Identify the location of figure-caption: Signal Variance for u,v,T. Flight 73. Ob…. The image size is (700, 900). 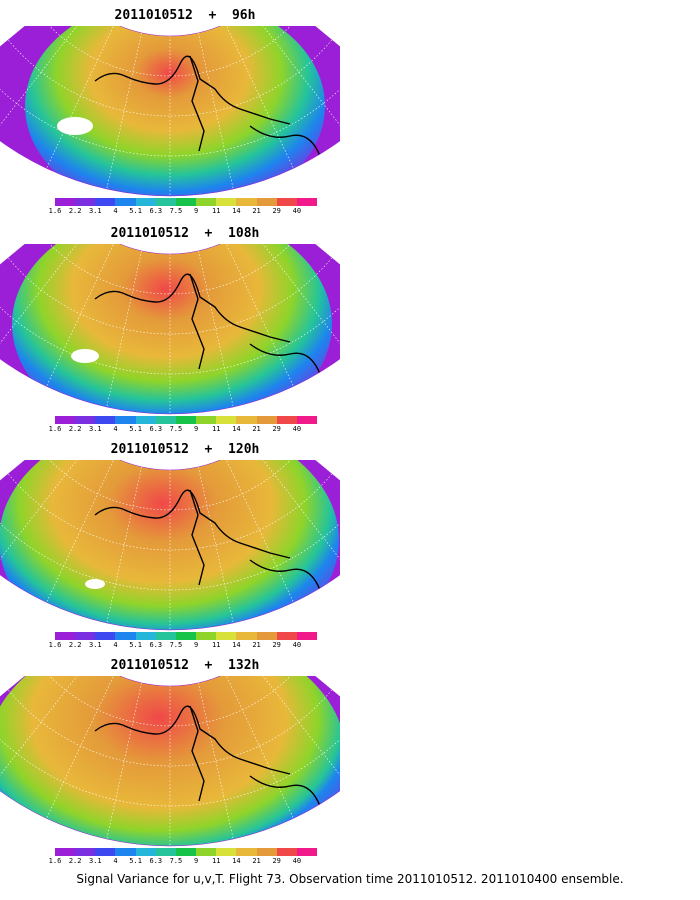
(350, 879).